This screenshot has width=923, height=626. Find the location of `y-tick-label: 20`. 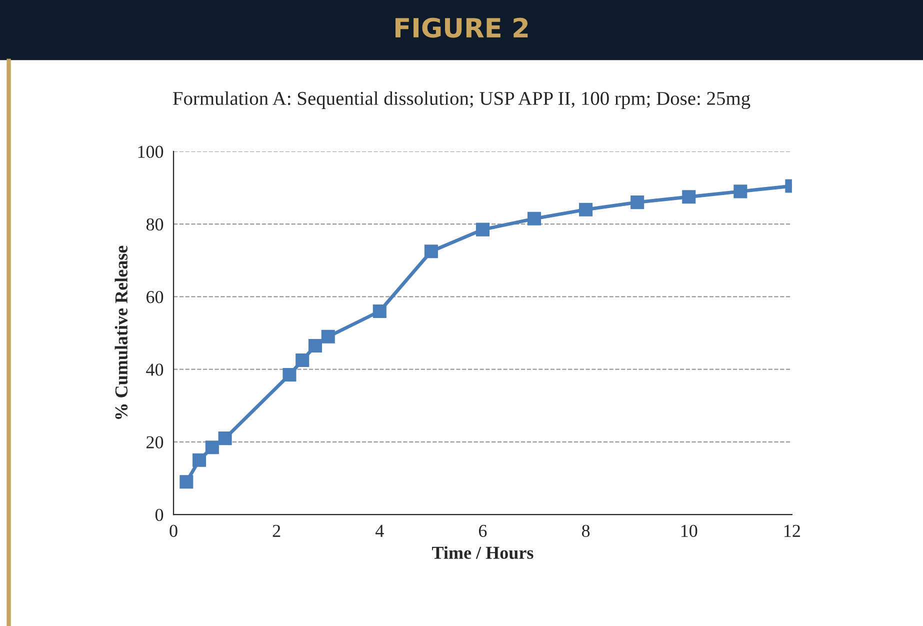

y-tick-label: 20 is located at coordinates (155, 442).